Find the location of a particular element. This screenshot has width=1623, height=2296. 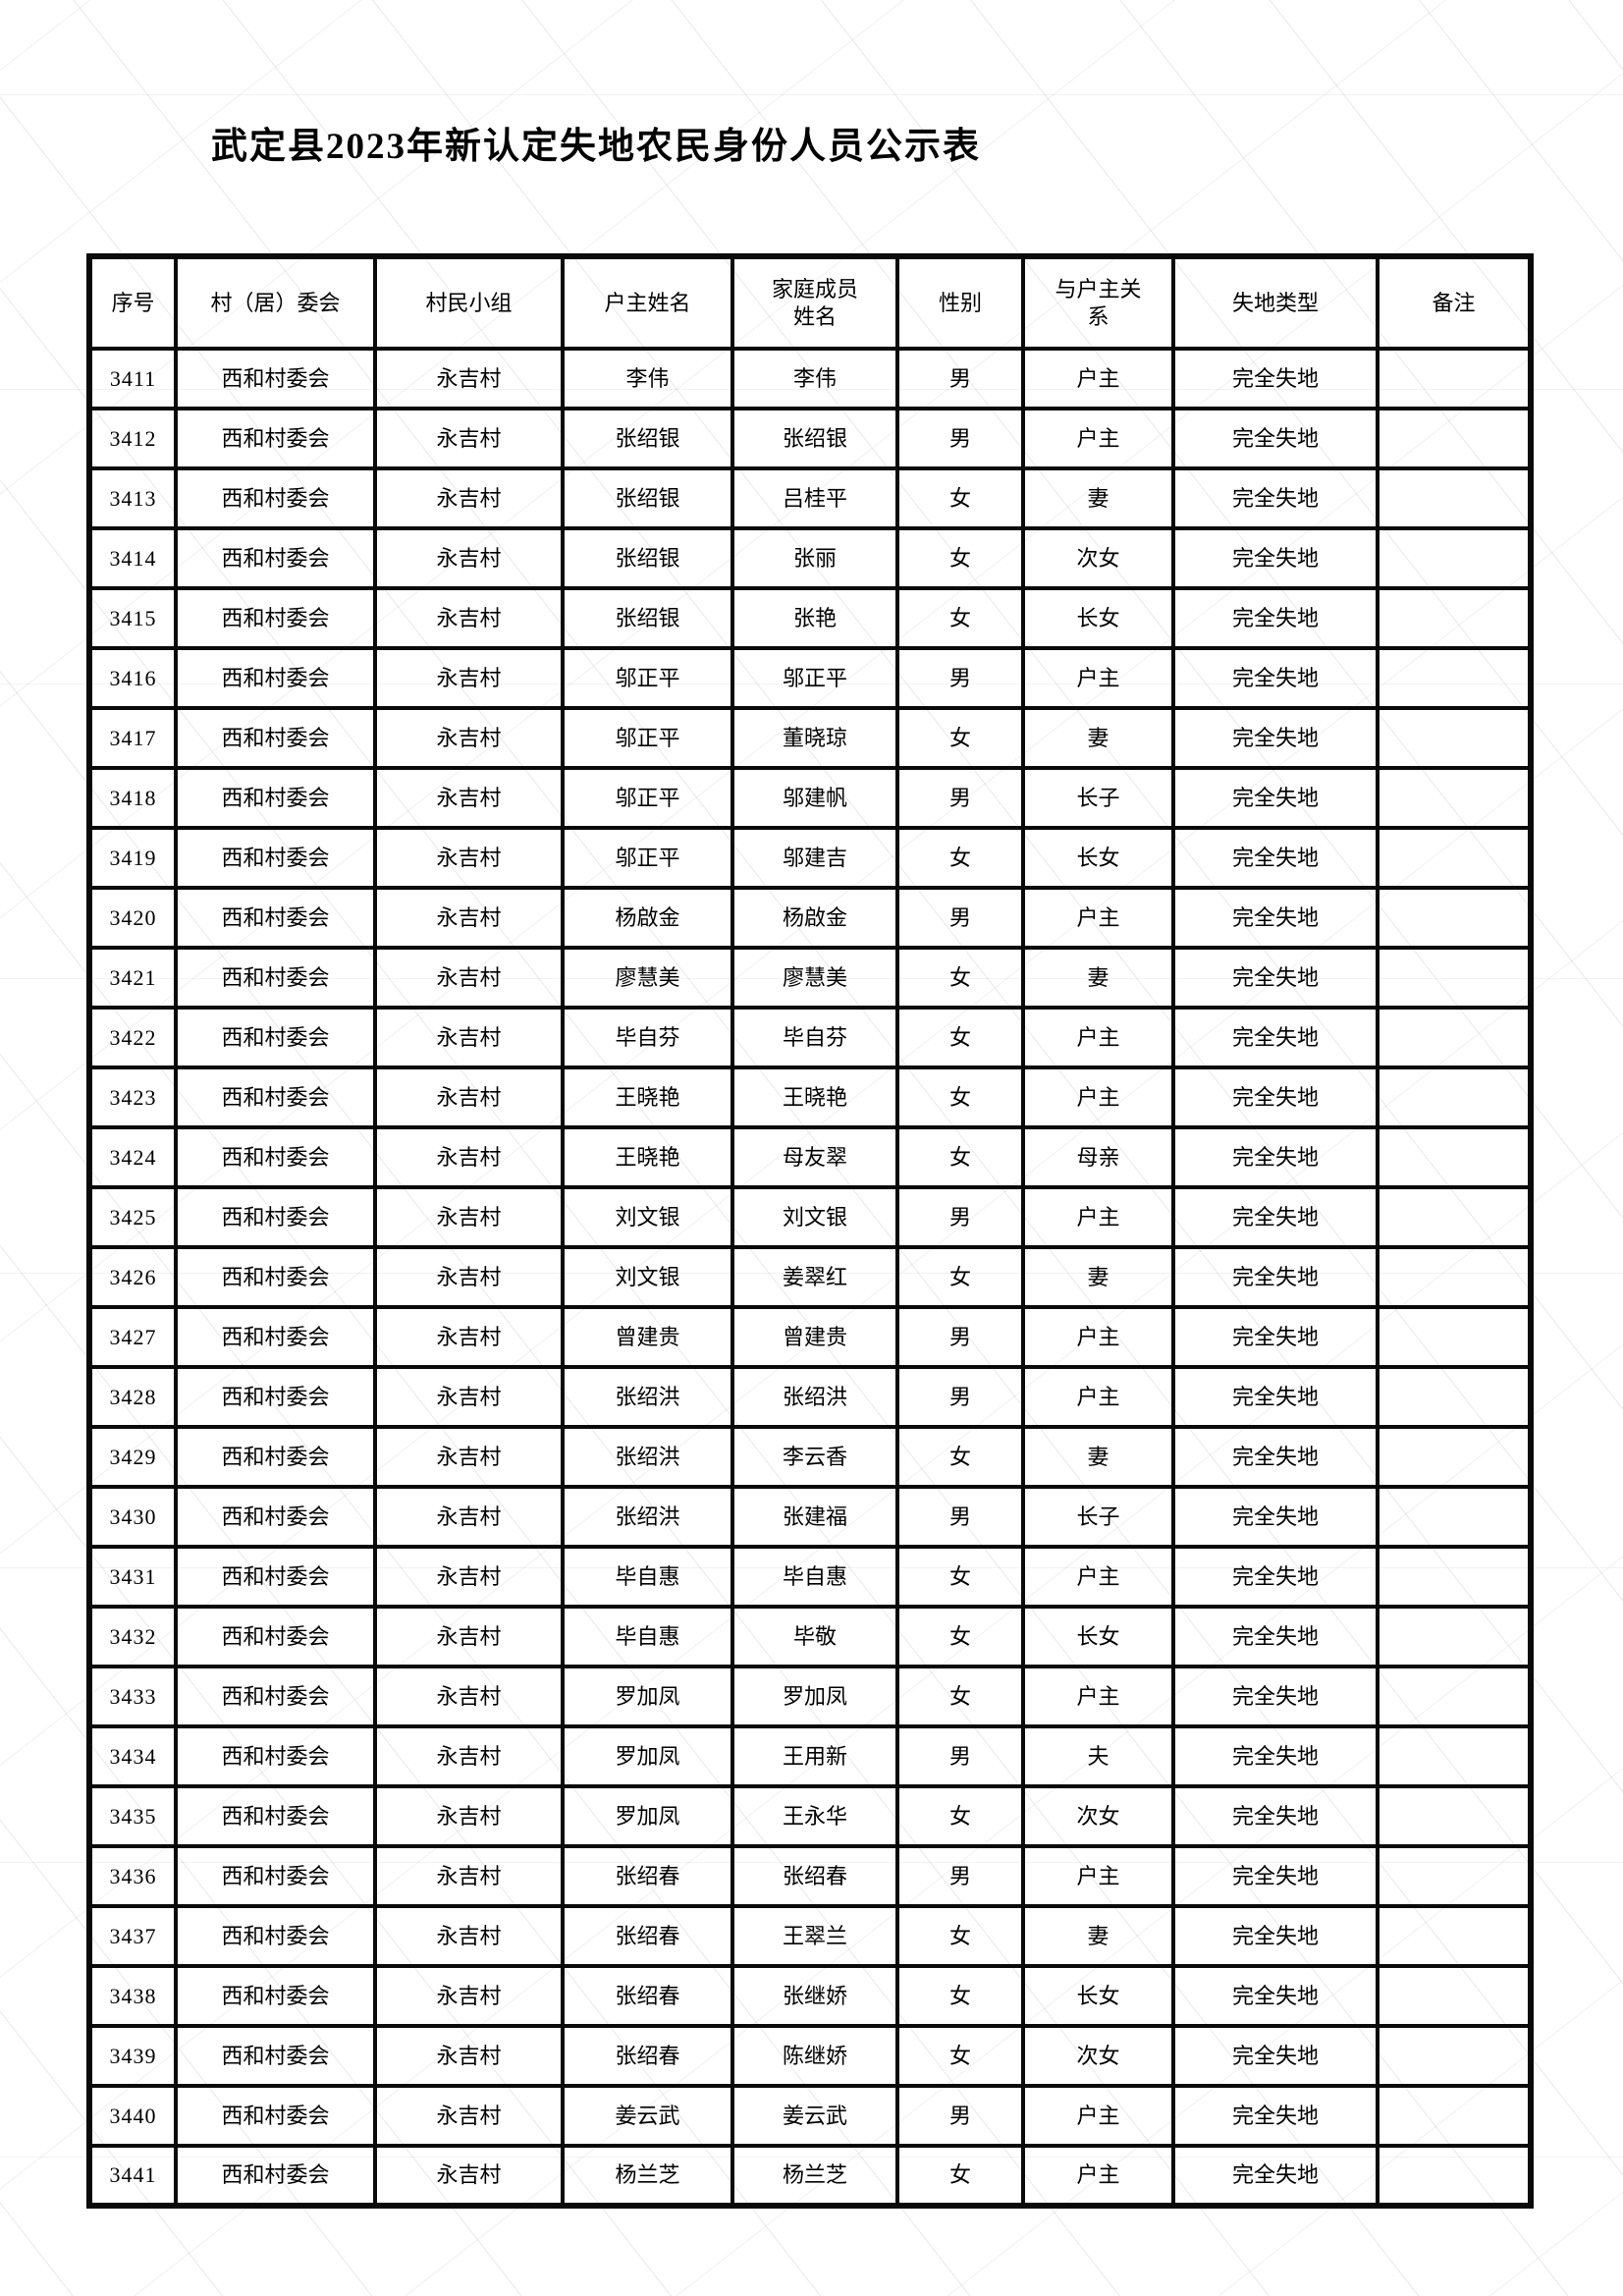

cell-member-name: 张绍洪 is located at coordinates (814, 1397).